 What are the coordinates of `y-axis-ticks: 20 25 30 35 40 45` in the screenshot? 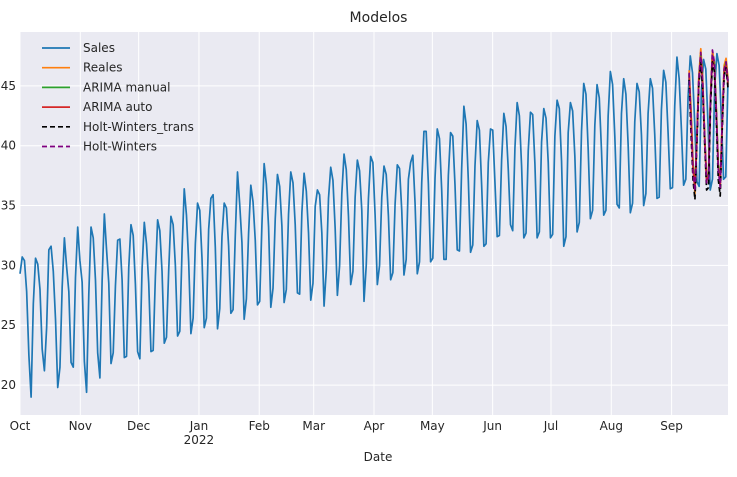 It's located at (8, 235).